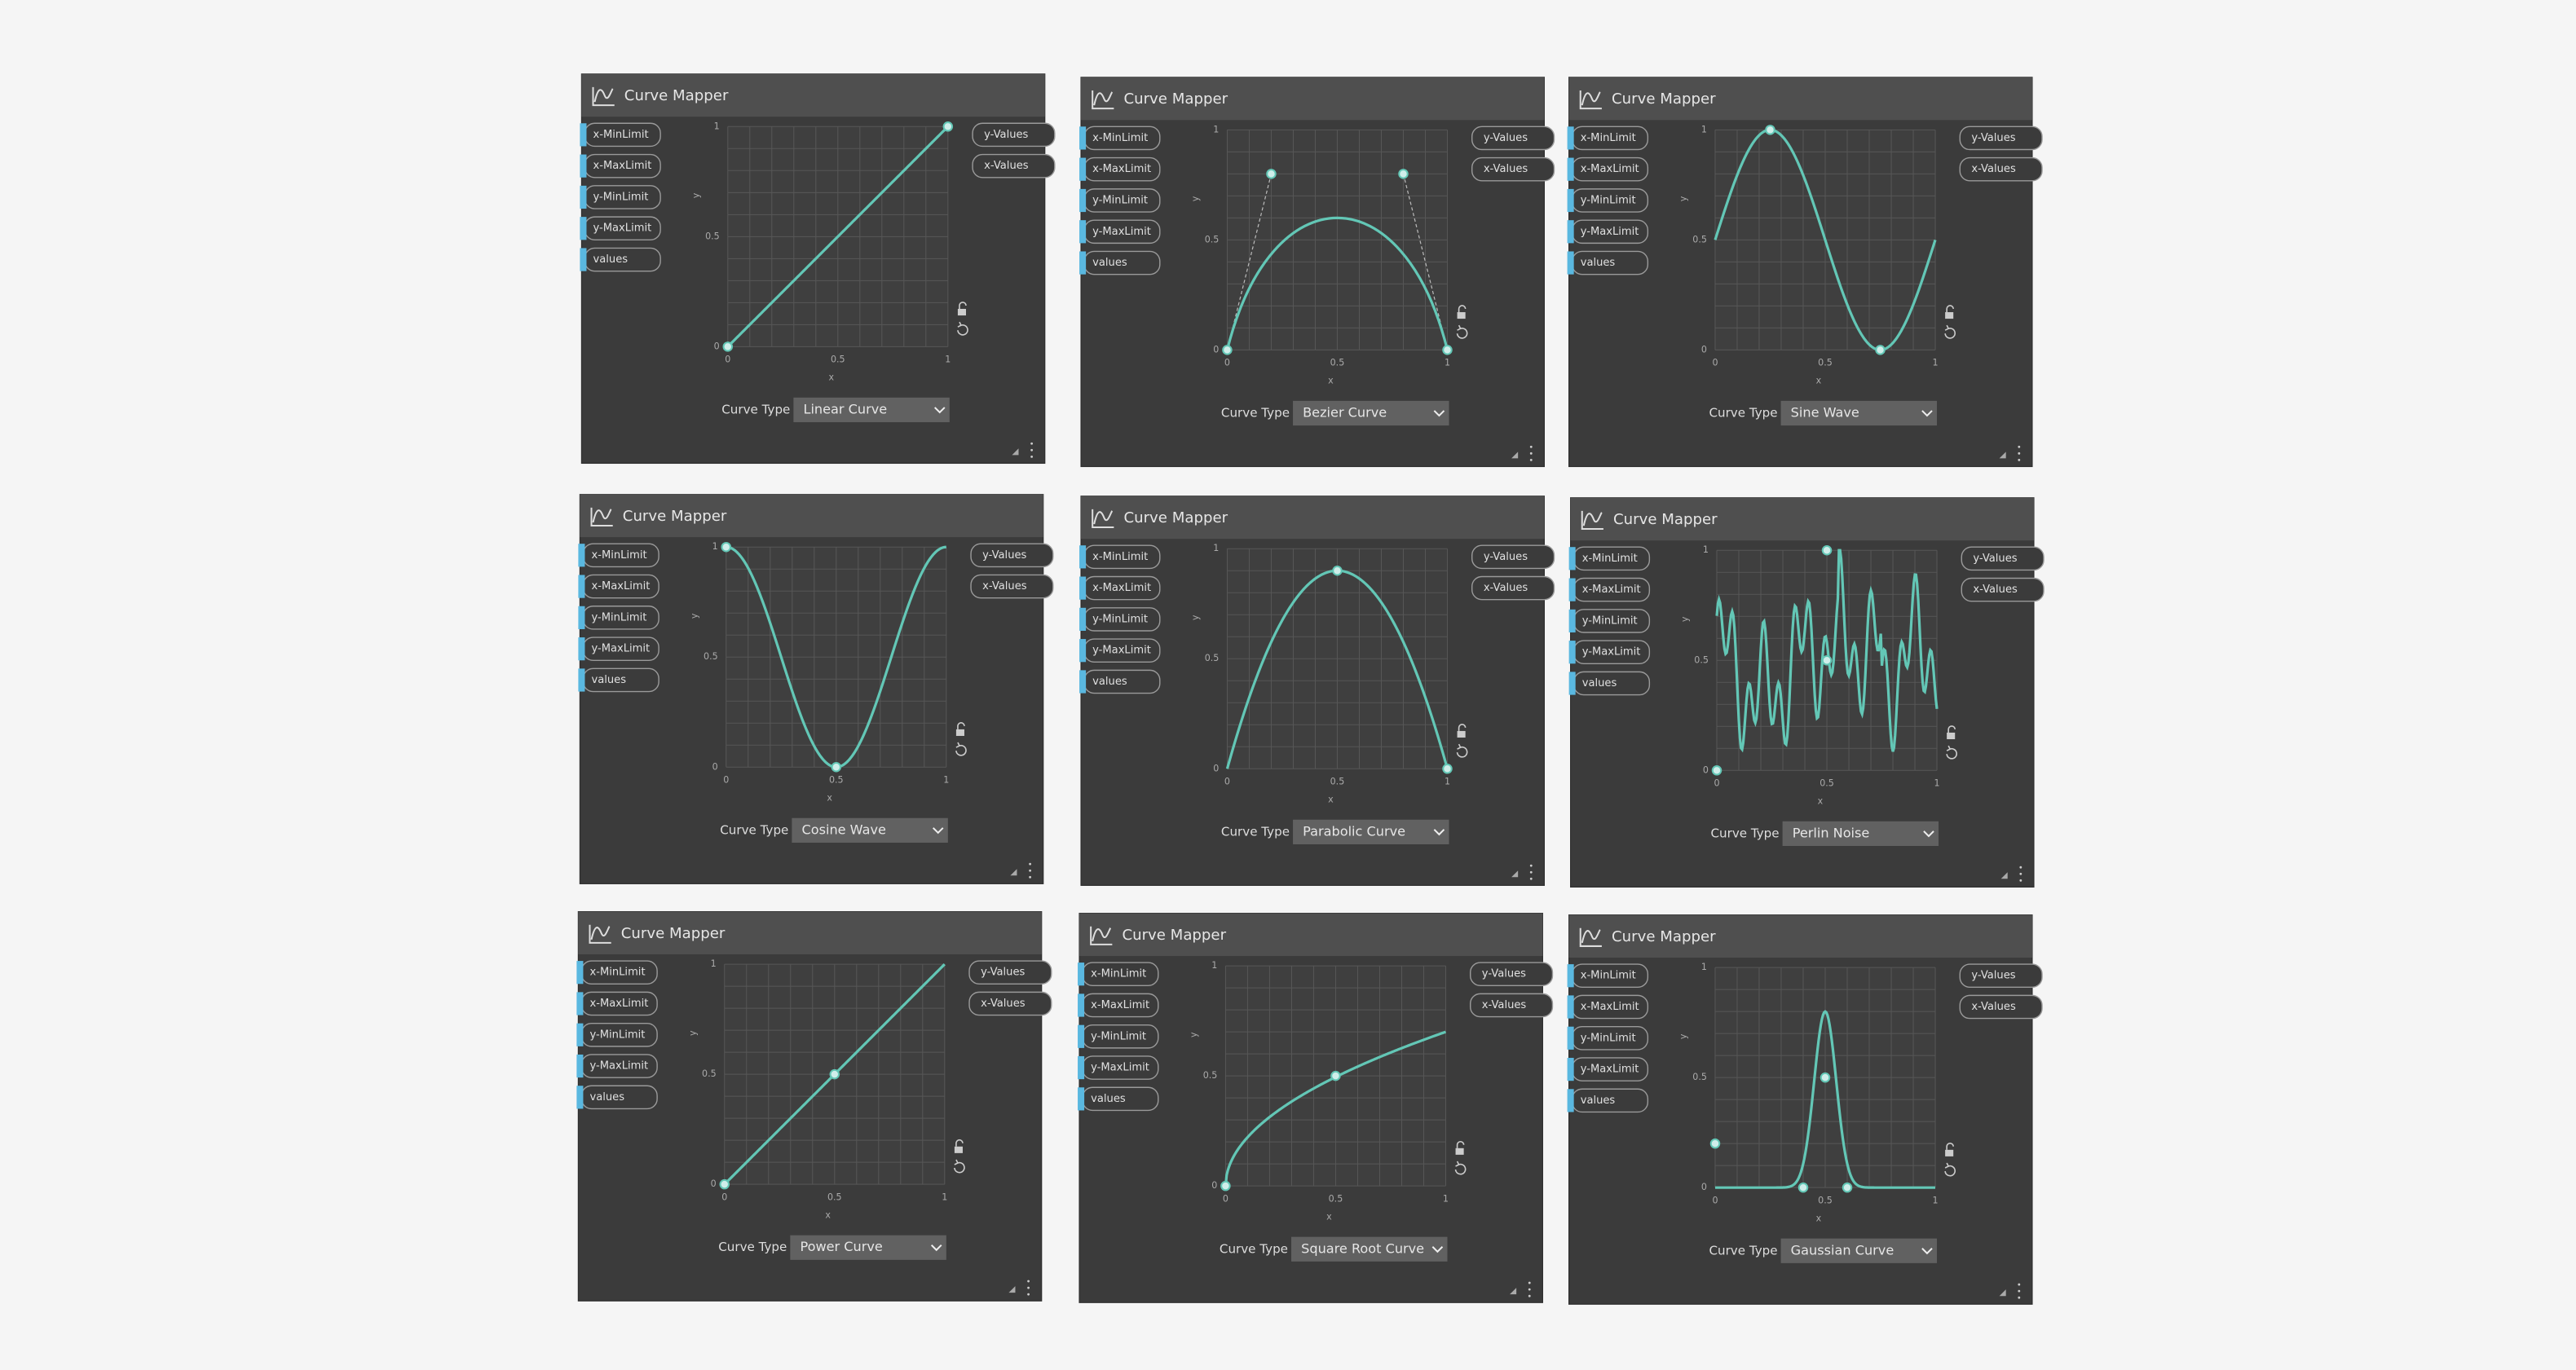 The width and height of the screenshot is (2576, 1370). Describe the element at coordinates (715, 766) in the screenshot. I see `y-tick-label: 0` at that location.